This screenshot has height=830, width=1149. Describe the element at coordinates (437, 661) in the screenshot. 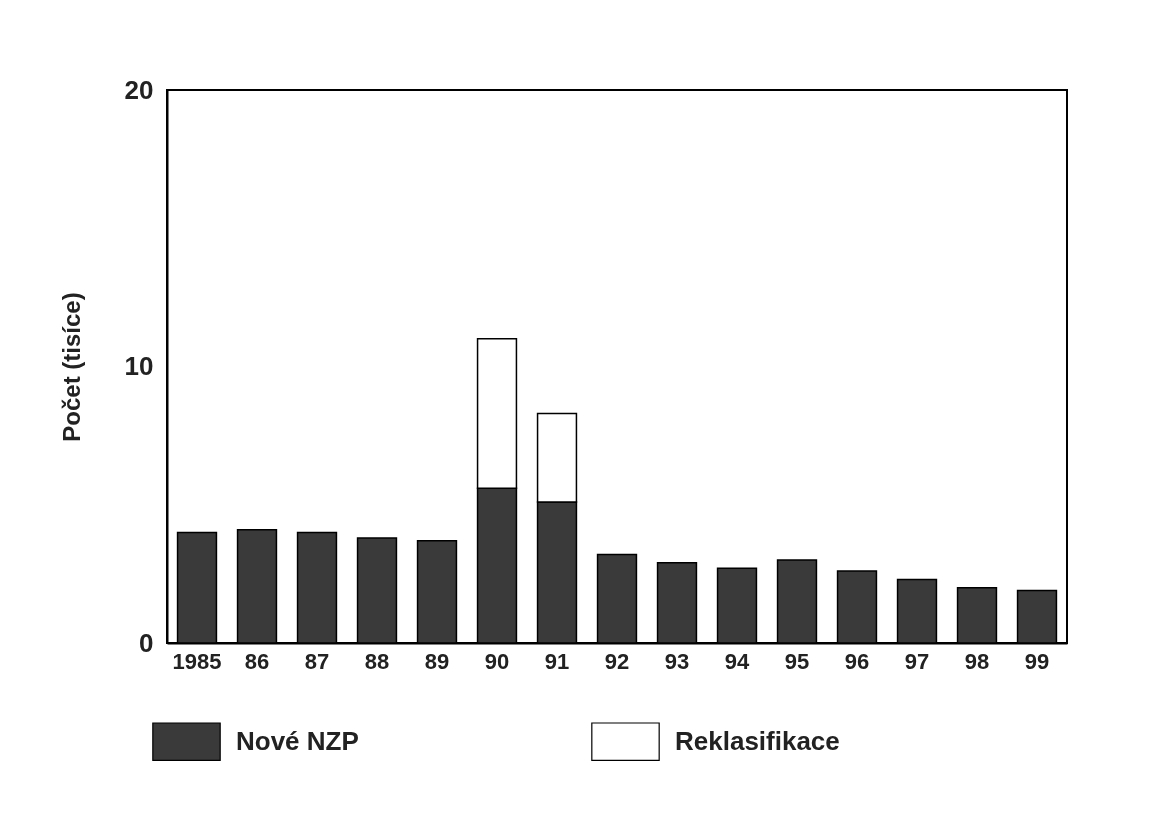

I see `x-tick-label: 89` at that location.